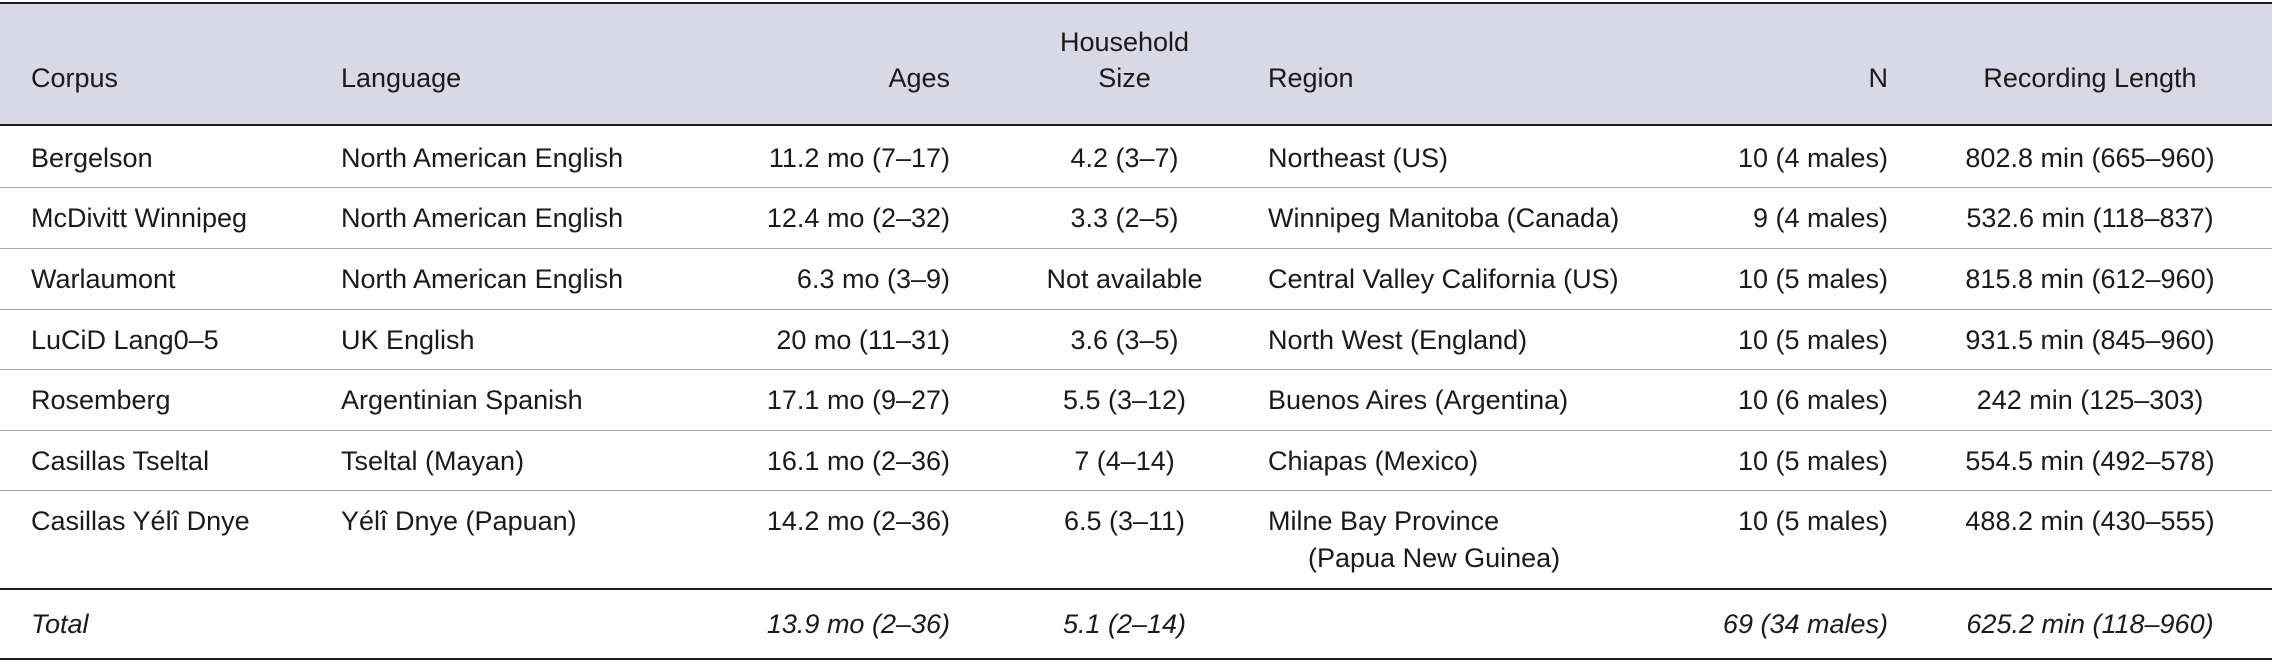  I want to click on total-ages: 13.9 mo (2–36), so click(858, 624).